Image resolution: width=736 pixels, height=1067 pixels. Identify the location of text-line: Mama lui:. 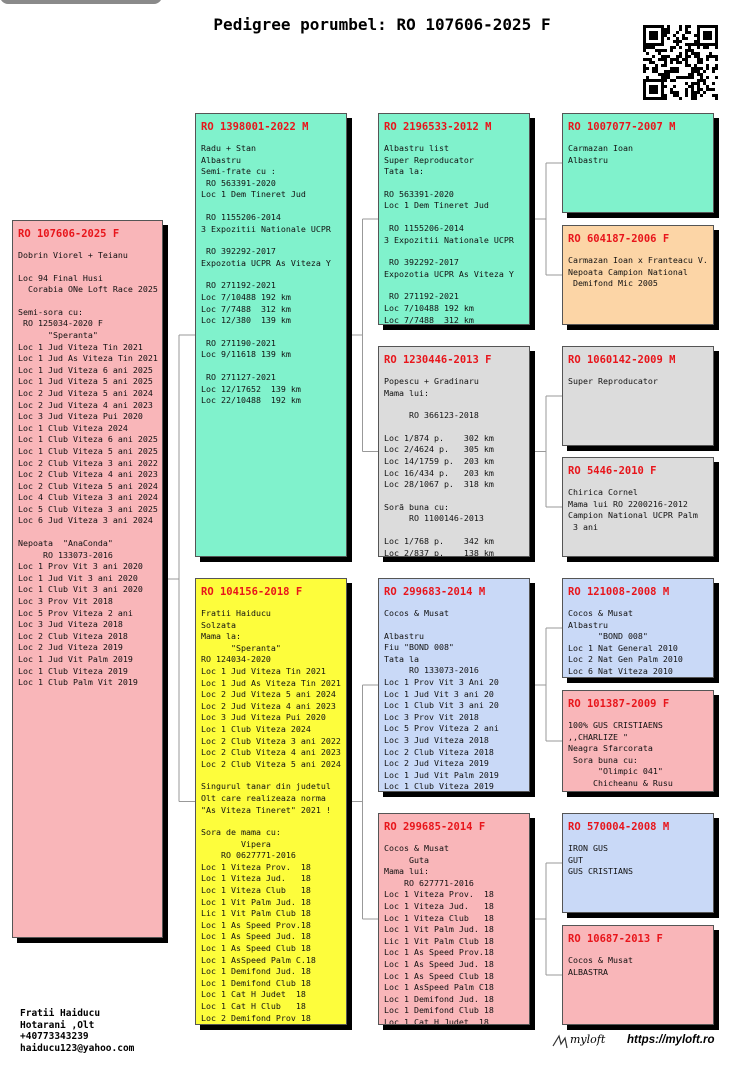
(406, 871).